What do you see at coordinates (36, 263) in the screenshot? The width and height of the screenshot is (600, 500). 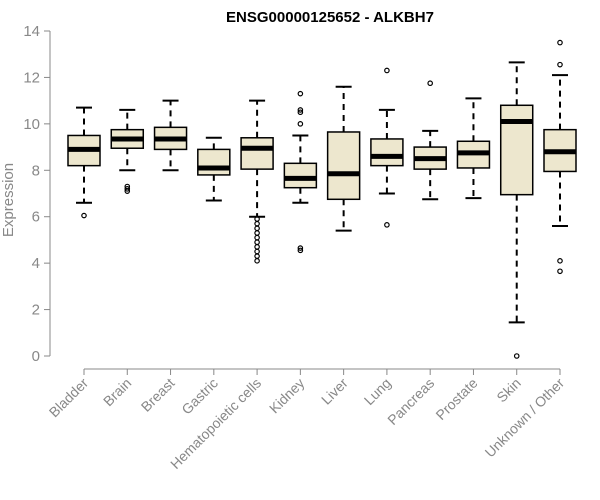 I see `y-tick-label: 4` at bounding box center [36, 263].